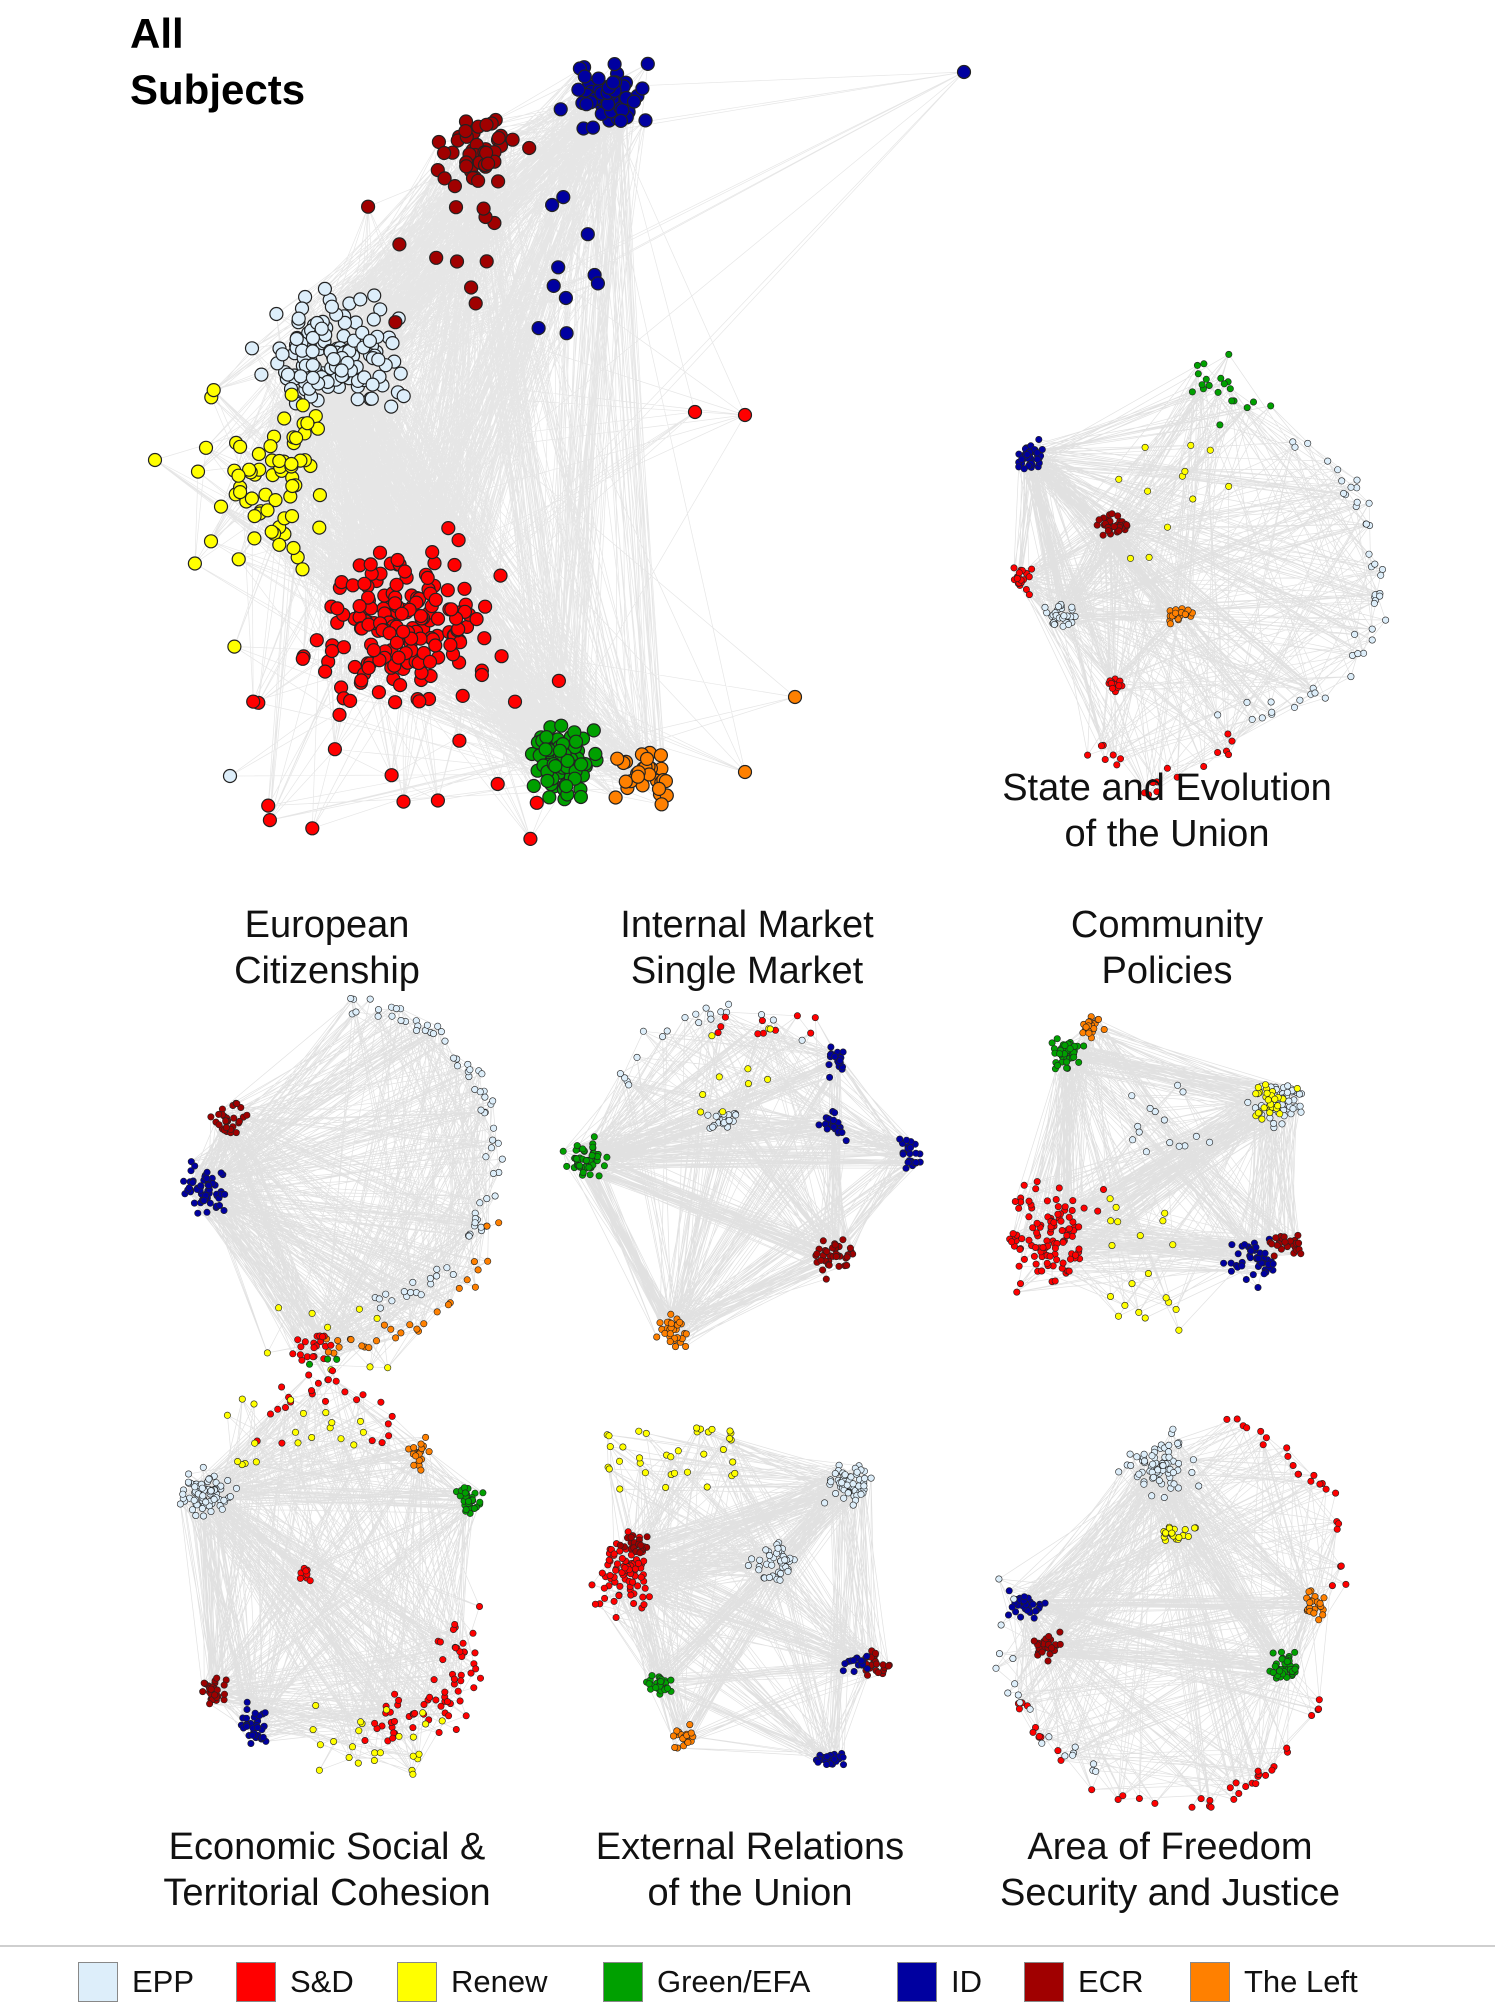 The image size is (1495, 2009). What do you see at coordinates (623, 1982) in the screenshot?
I see `legend-swatch` at bounding box center [623, 1982].